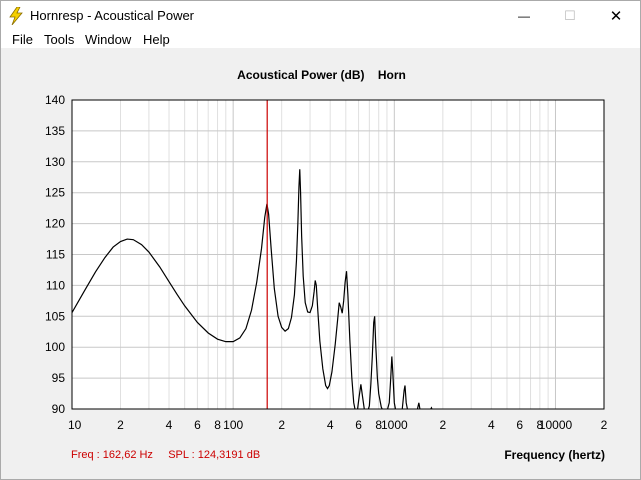  I want to click on minimize-button: —, so click(524, 16).